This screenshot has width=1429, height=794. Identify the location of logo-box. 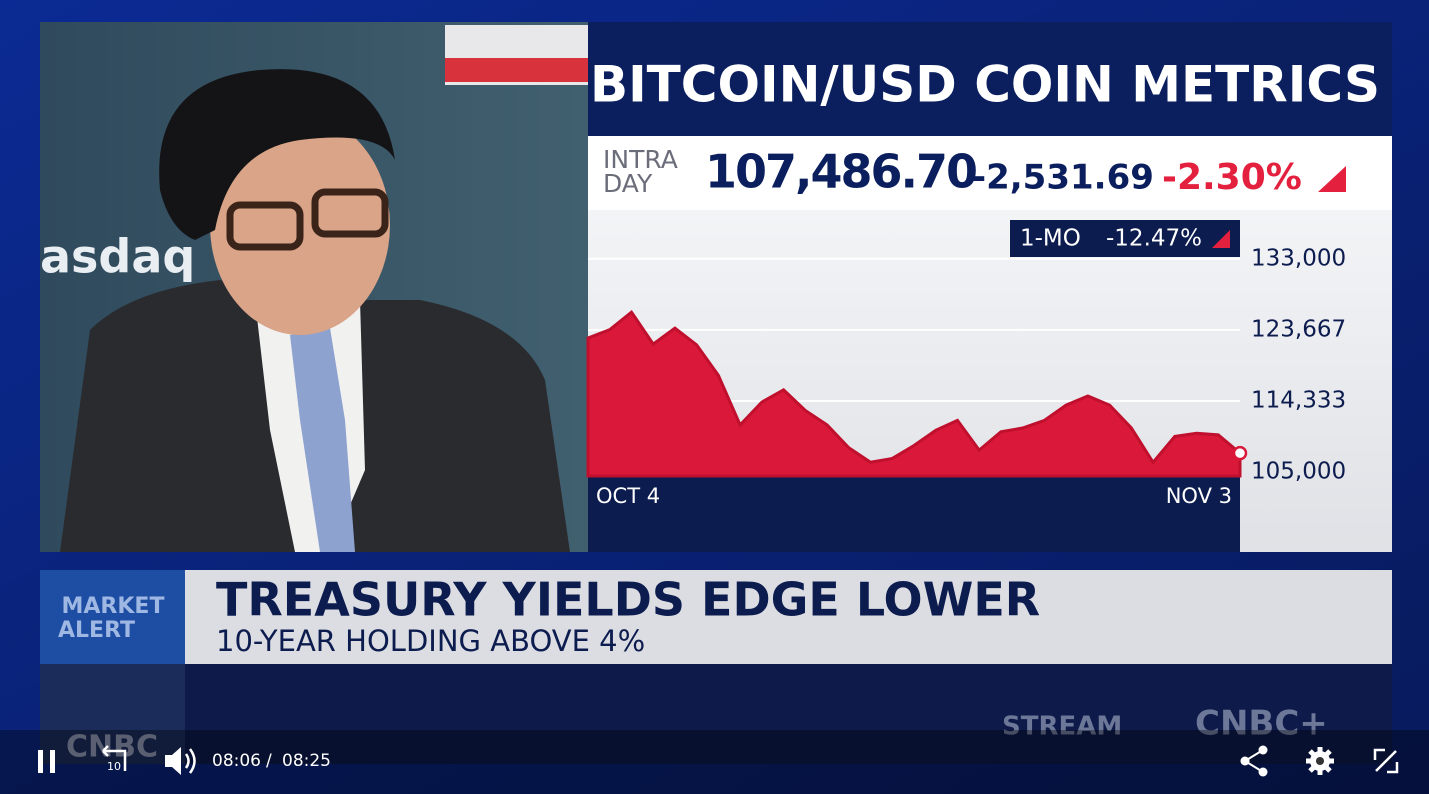
(112, 714).